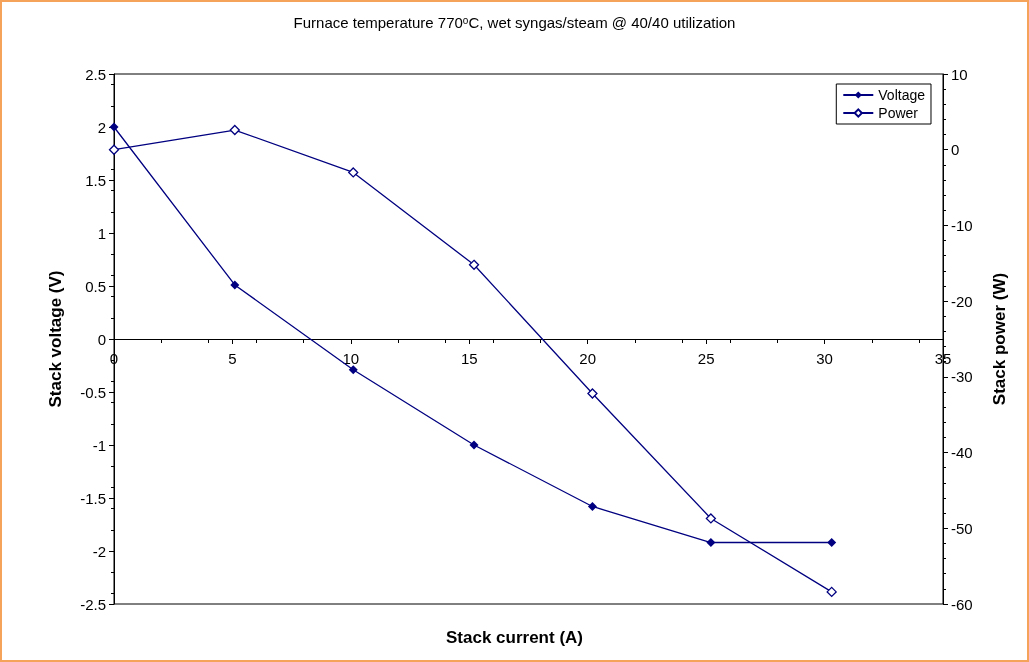  Describe the element at coordinates (902, 95) in the screenshot. I see `legend-label: Voltage` at that location.